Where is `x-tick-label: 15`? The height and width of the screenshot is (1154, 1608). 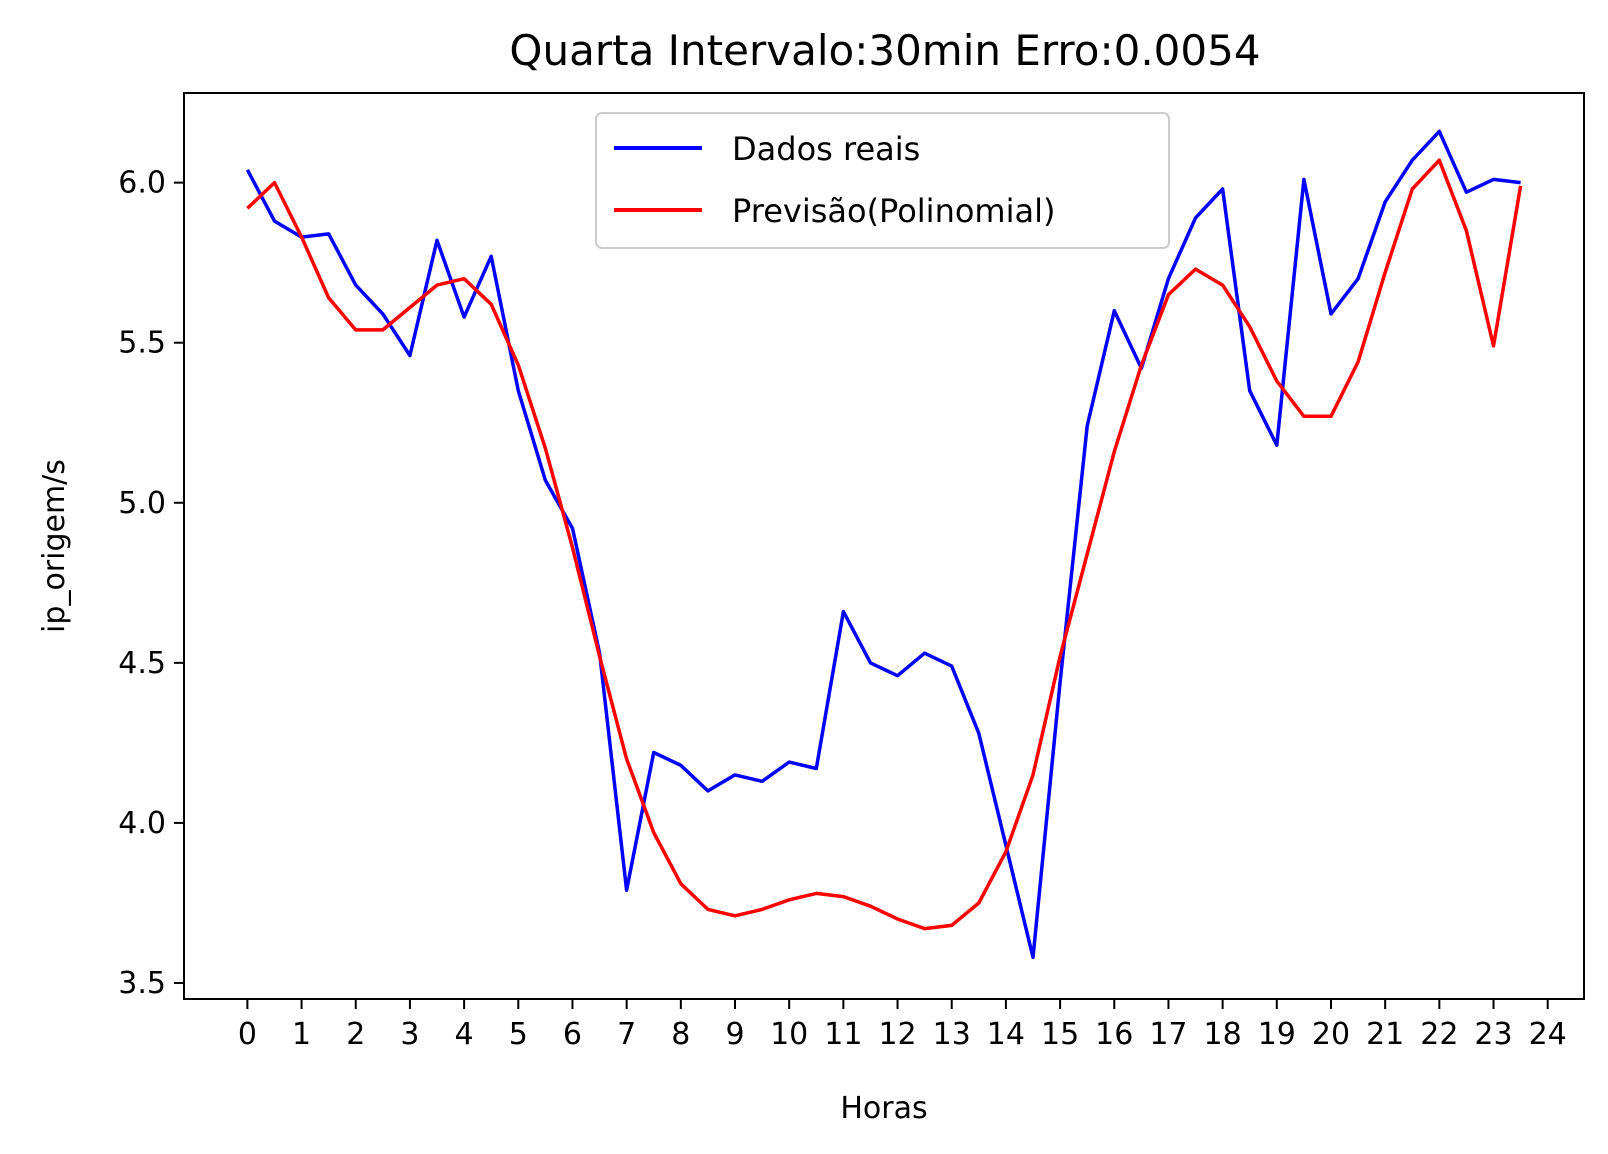
x-tick-label: 15 is located at coordinates (1060, 1034).